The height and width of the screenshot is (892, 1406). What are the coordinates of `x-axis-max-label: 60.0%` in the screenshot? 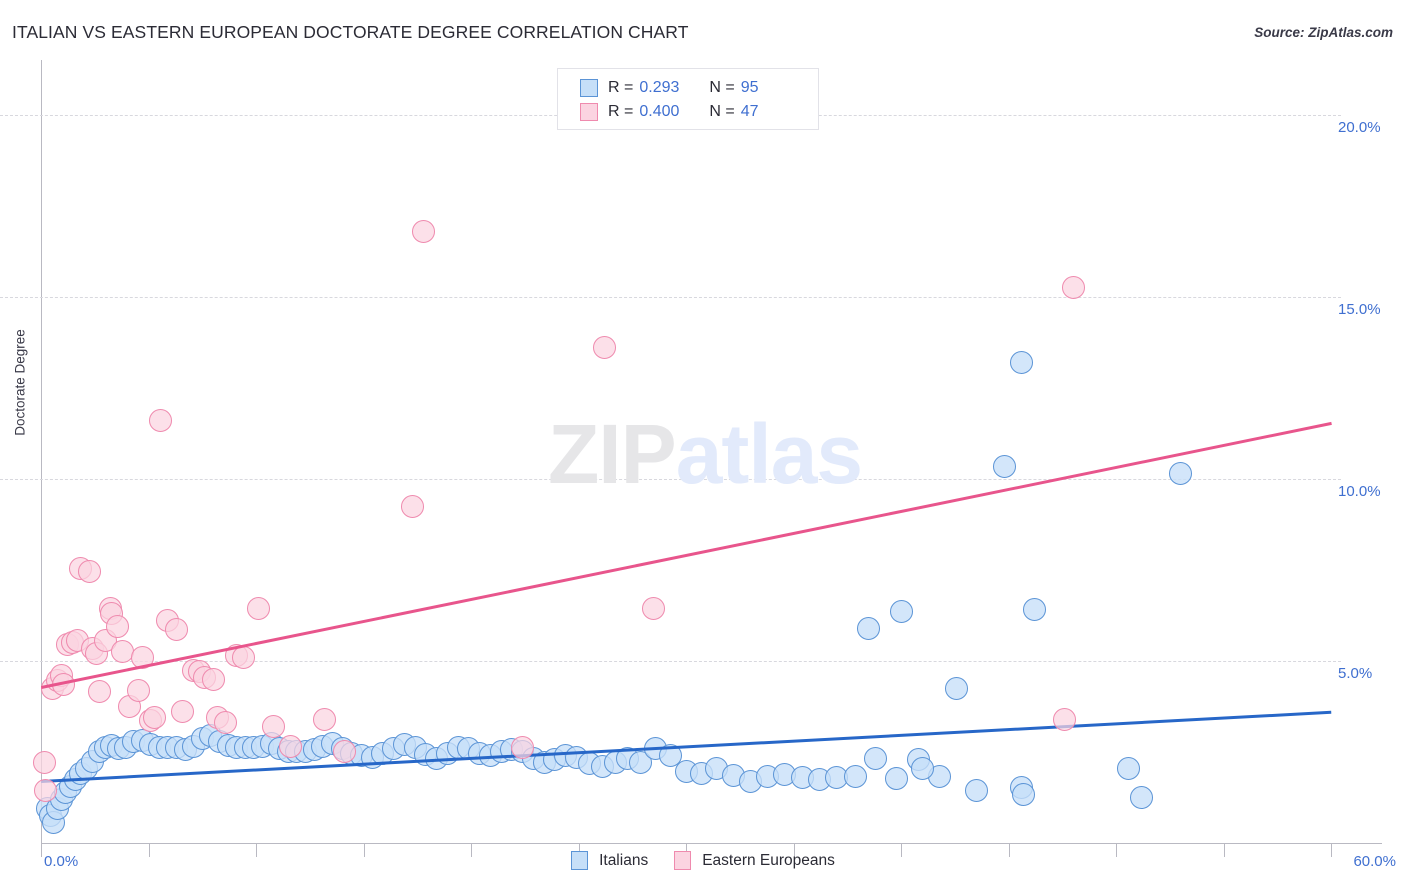 It's located at (1374, 861).